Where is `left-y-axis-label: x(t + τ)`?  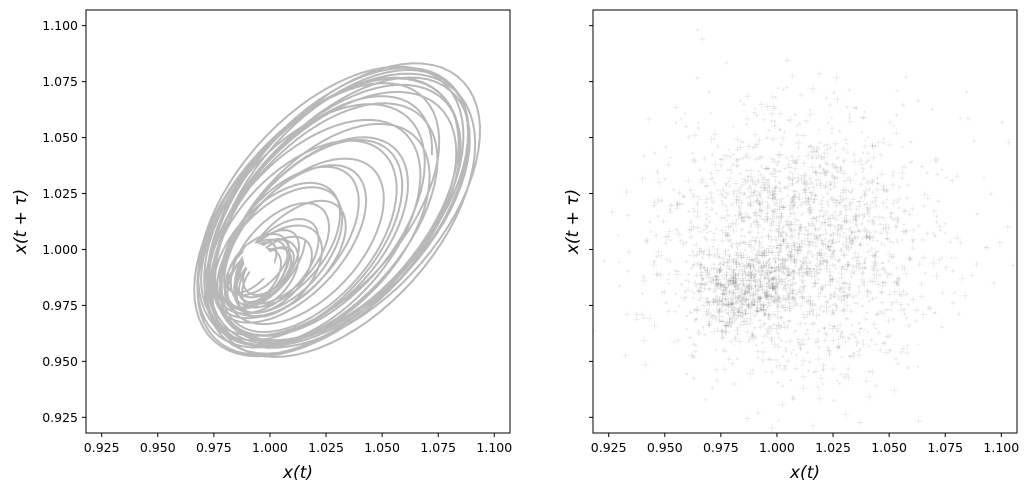
left-y-axis-label: x(t + τ) is located at coordinates (21, 222).